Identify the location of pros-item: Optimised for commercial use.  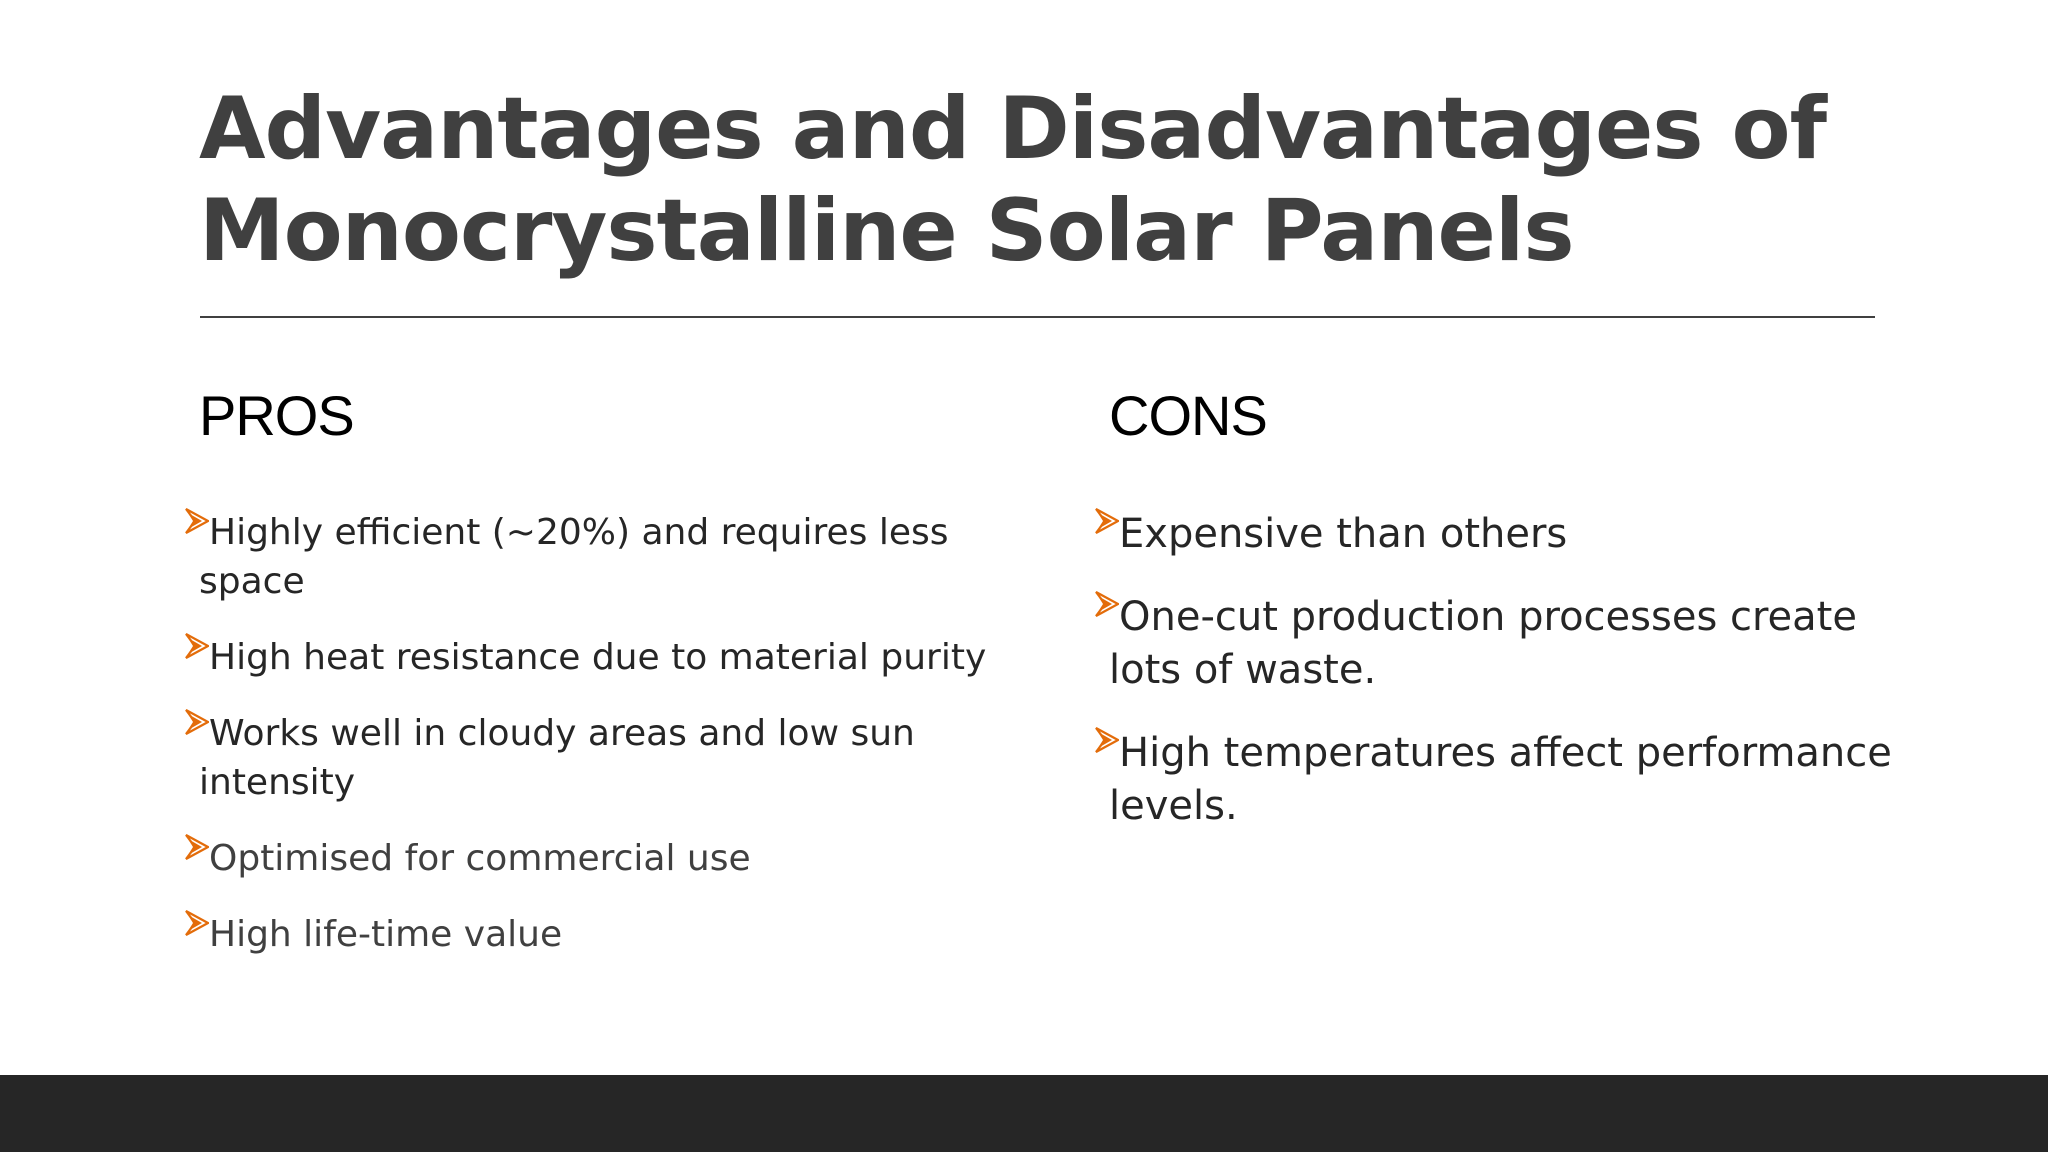
(587, 858).